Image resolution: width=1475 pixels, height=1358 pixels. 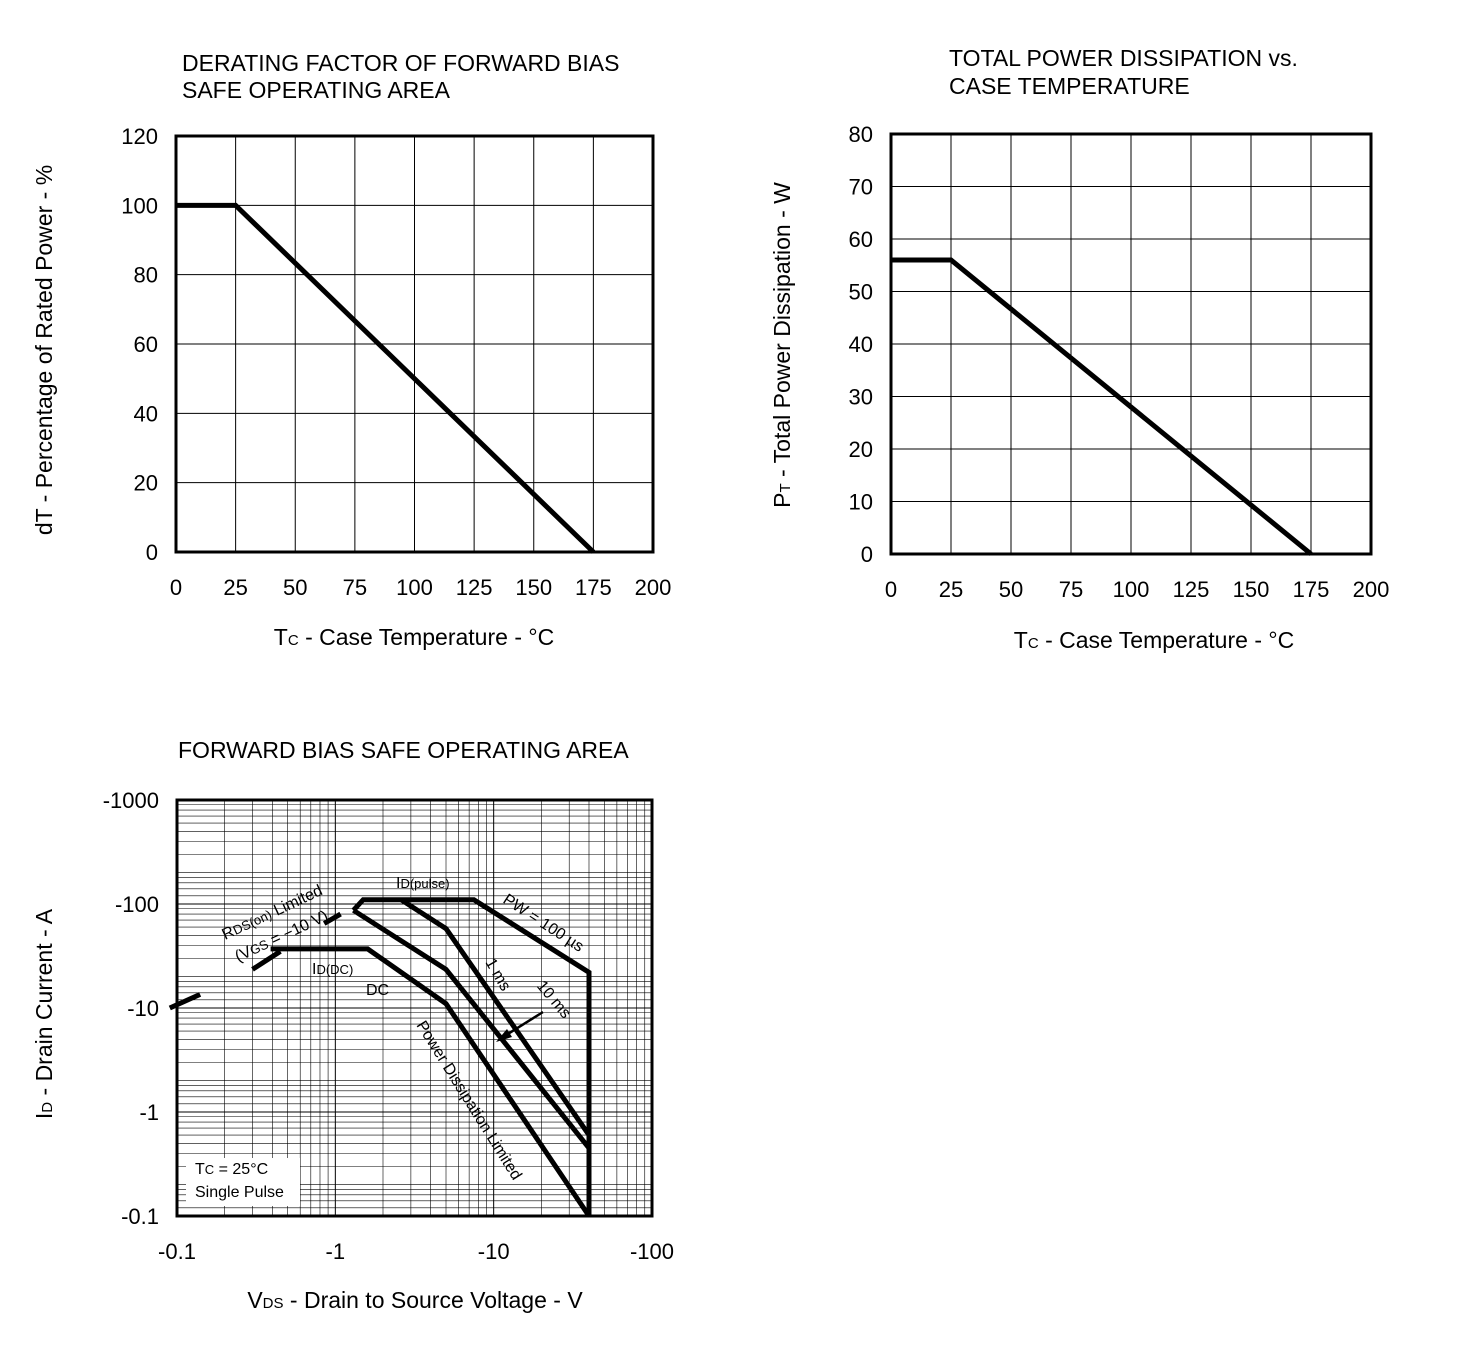 I want to click on id-pulse-label: ID(pulse), so click(x=423, y=883).